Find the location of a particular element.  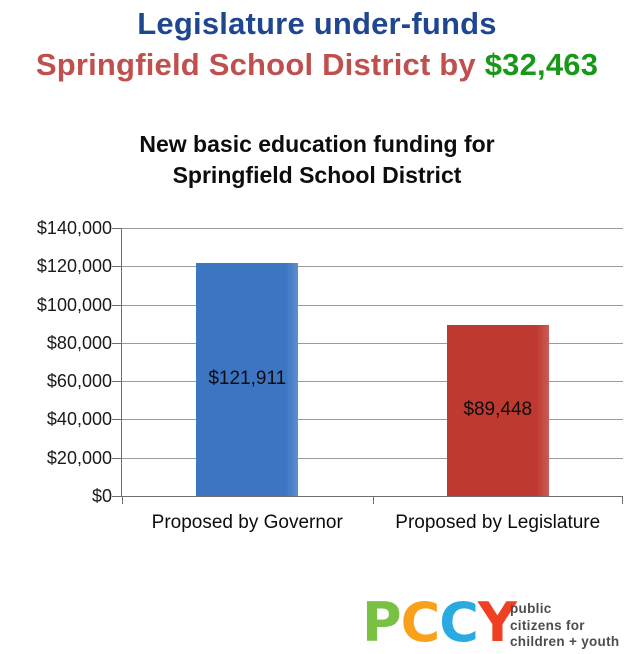

pccy-logo-letters: PCCY is located at coordinates (439, 623).